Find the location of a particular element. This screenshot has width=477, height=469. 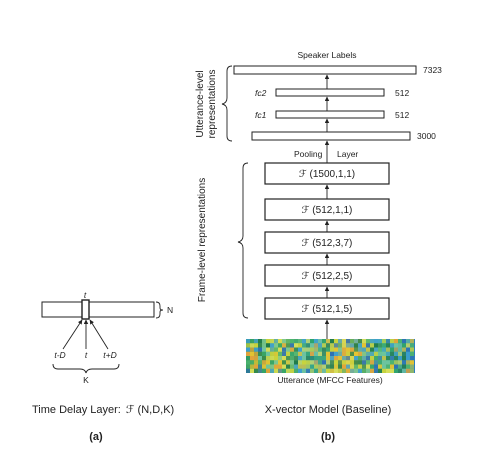

mfcc-spectrogram is located at coordinates (330, 356).